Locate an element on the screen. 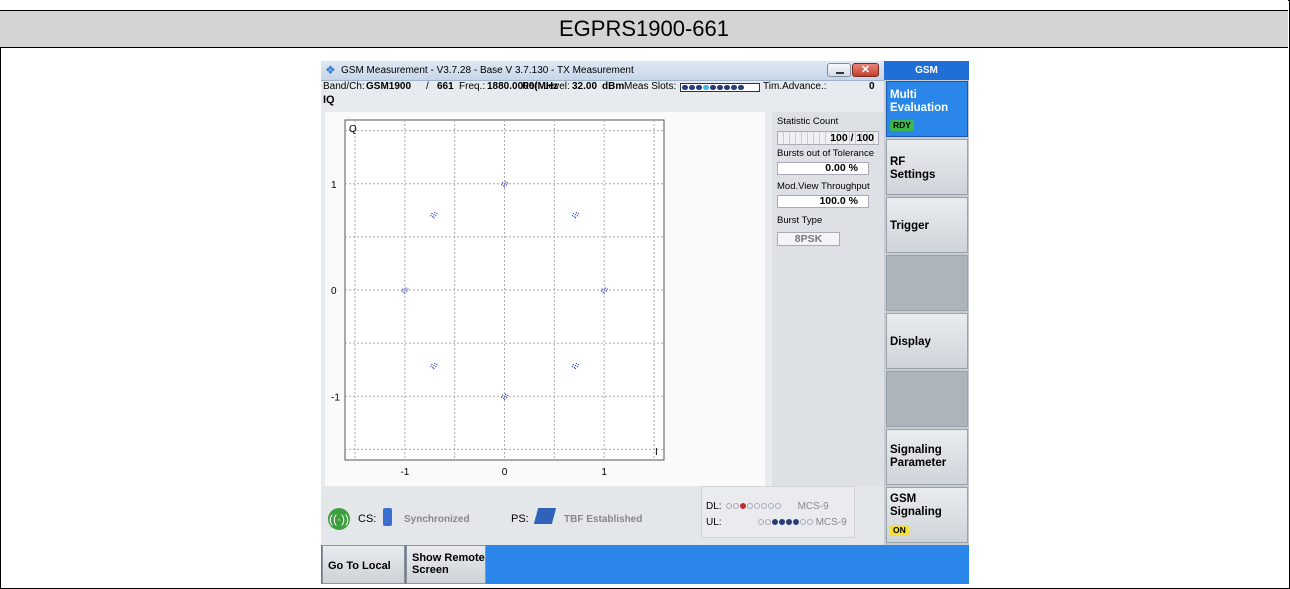  ps-state: TBF Established is located at coordinates (603, 519).